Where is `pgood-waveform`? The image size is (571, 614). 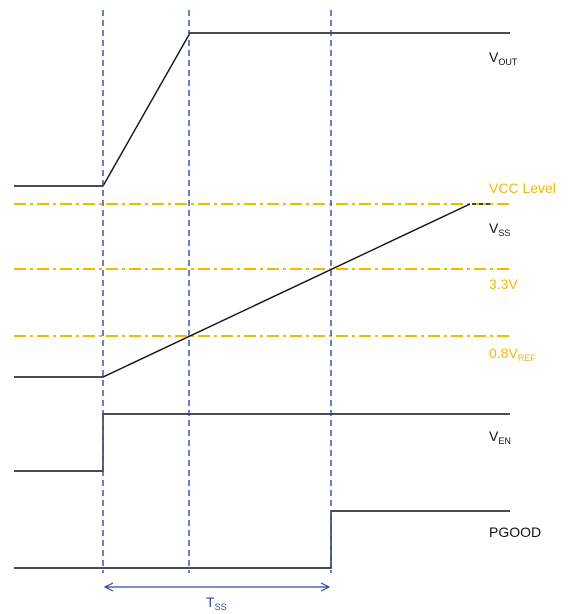 pgood-waveform is located at coordinates (262, 539).